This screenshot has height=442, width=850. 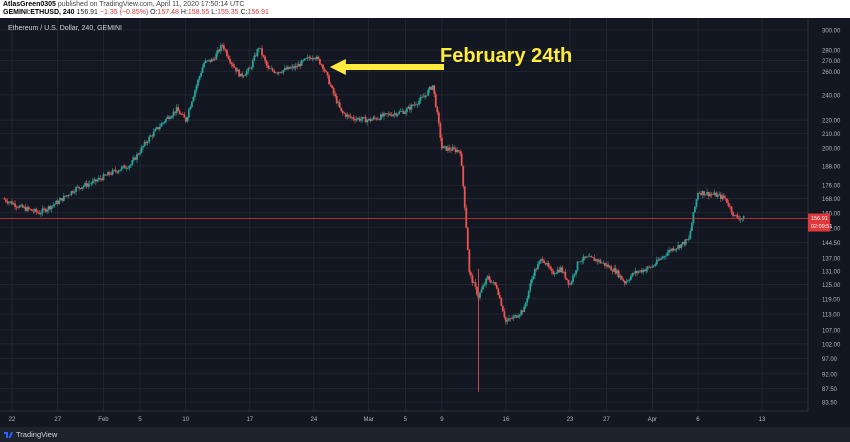 What do you see at coordinates (29, 4) in the screenshot?
I see `author-name: AtlasGreen0305` at bounding box center [29, 4].